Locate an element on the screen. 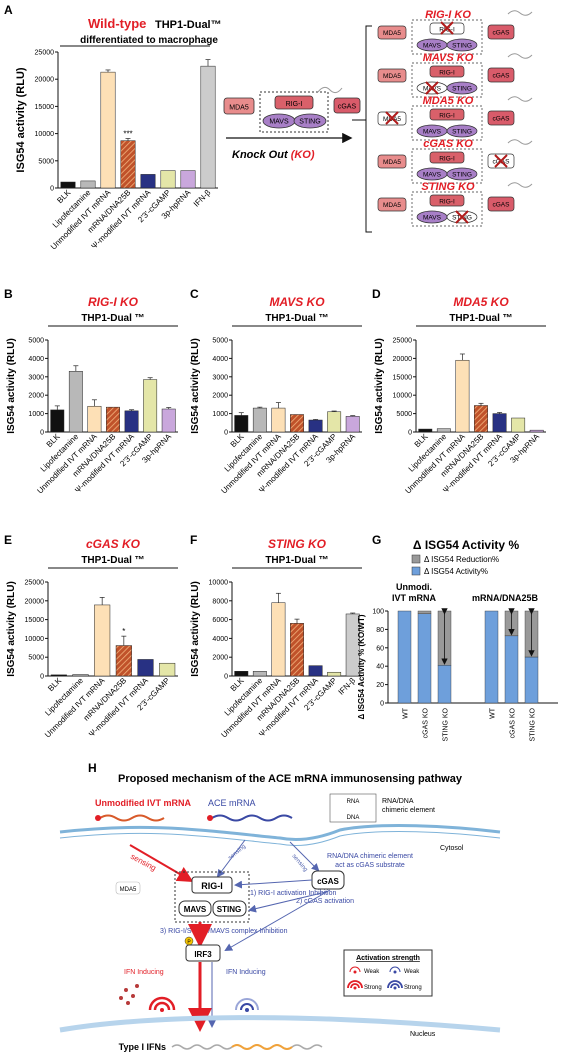 The width and height of the screenshot is (563, 1060). legend-strong-blue-icon is located at coordinates (395, 985).